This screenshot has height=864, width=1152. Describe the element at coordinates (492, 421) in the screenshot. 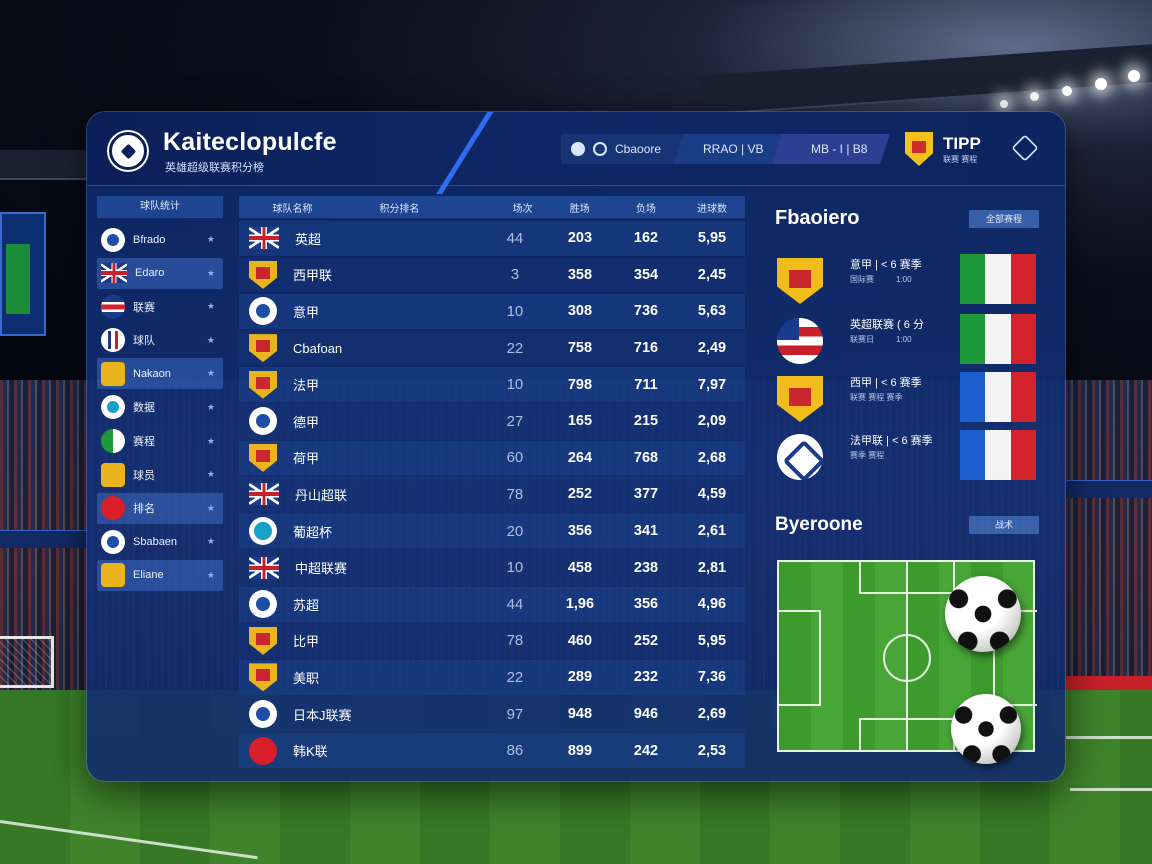

I see `table-row: 德甲 27 165 215 2,09` at that location.